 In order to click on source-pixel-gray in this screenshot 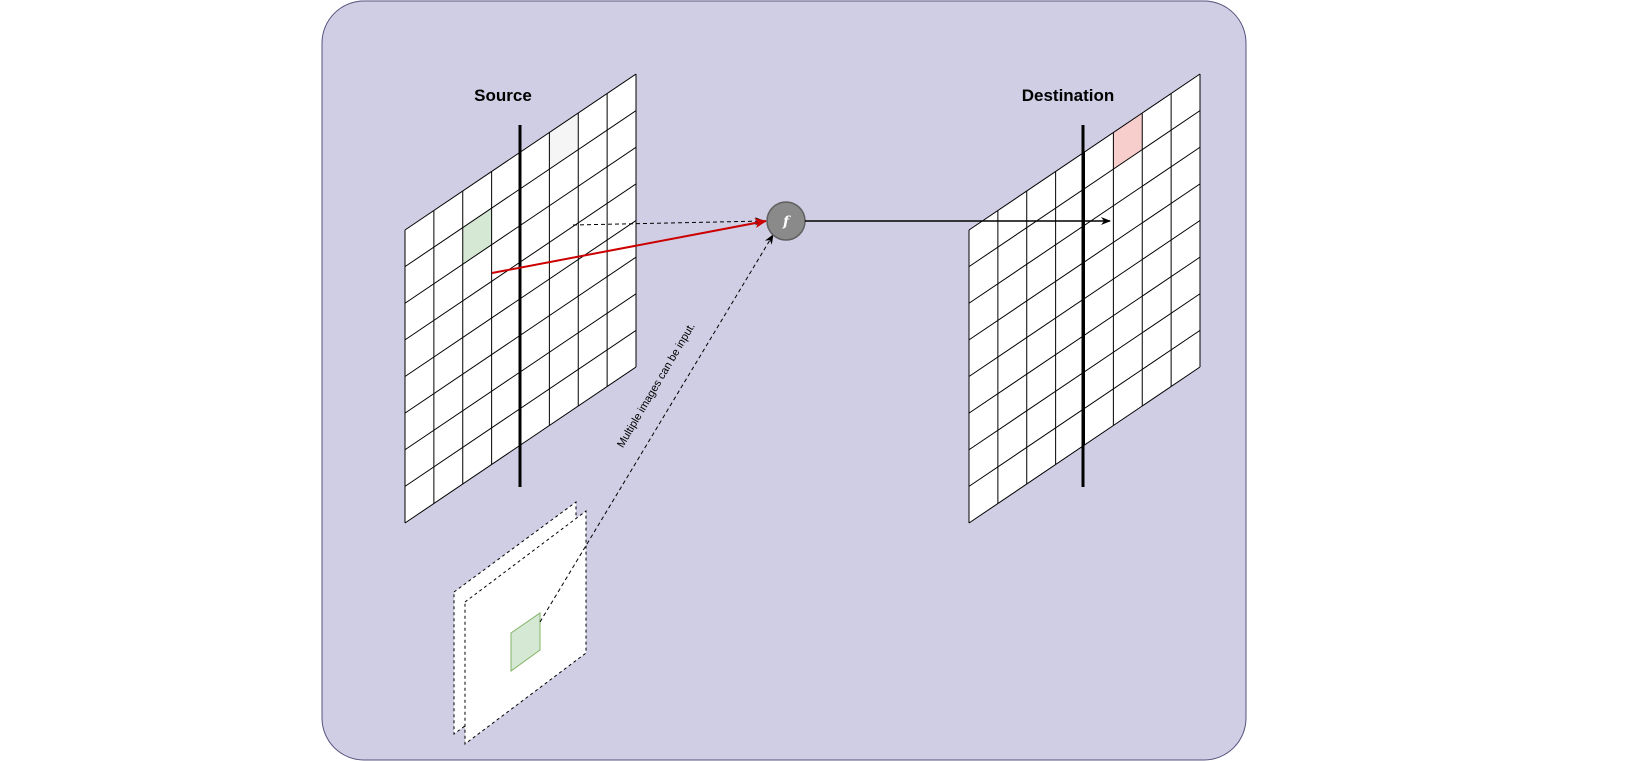, I will do `click(564, 141)`.